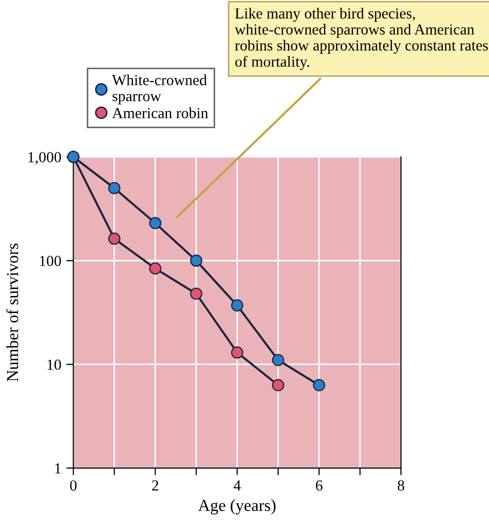  I want to click on y-tick-label: 1,000, so click(44, 158).